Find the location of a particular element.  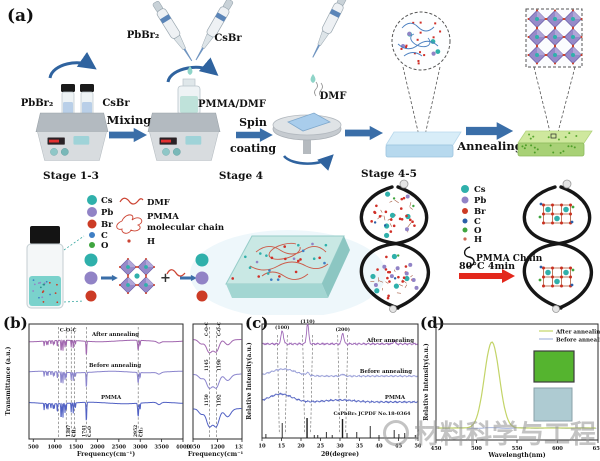

pmma-chain-glyph is located at coordinates (469, 257).